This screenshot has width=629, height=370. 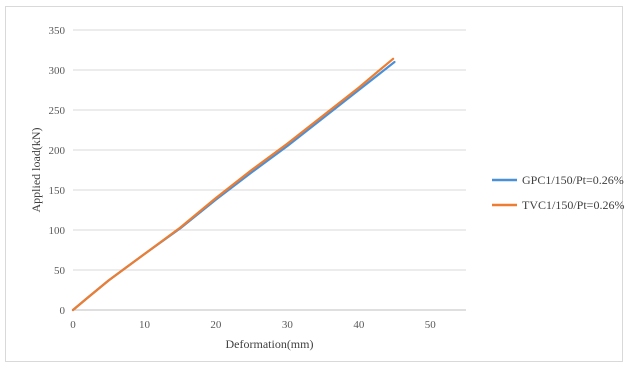 What do you see at coordinates (73, 325) in the screenshot?
I see `x-tick-label: 0` at bounding box center [73, 325].